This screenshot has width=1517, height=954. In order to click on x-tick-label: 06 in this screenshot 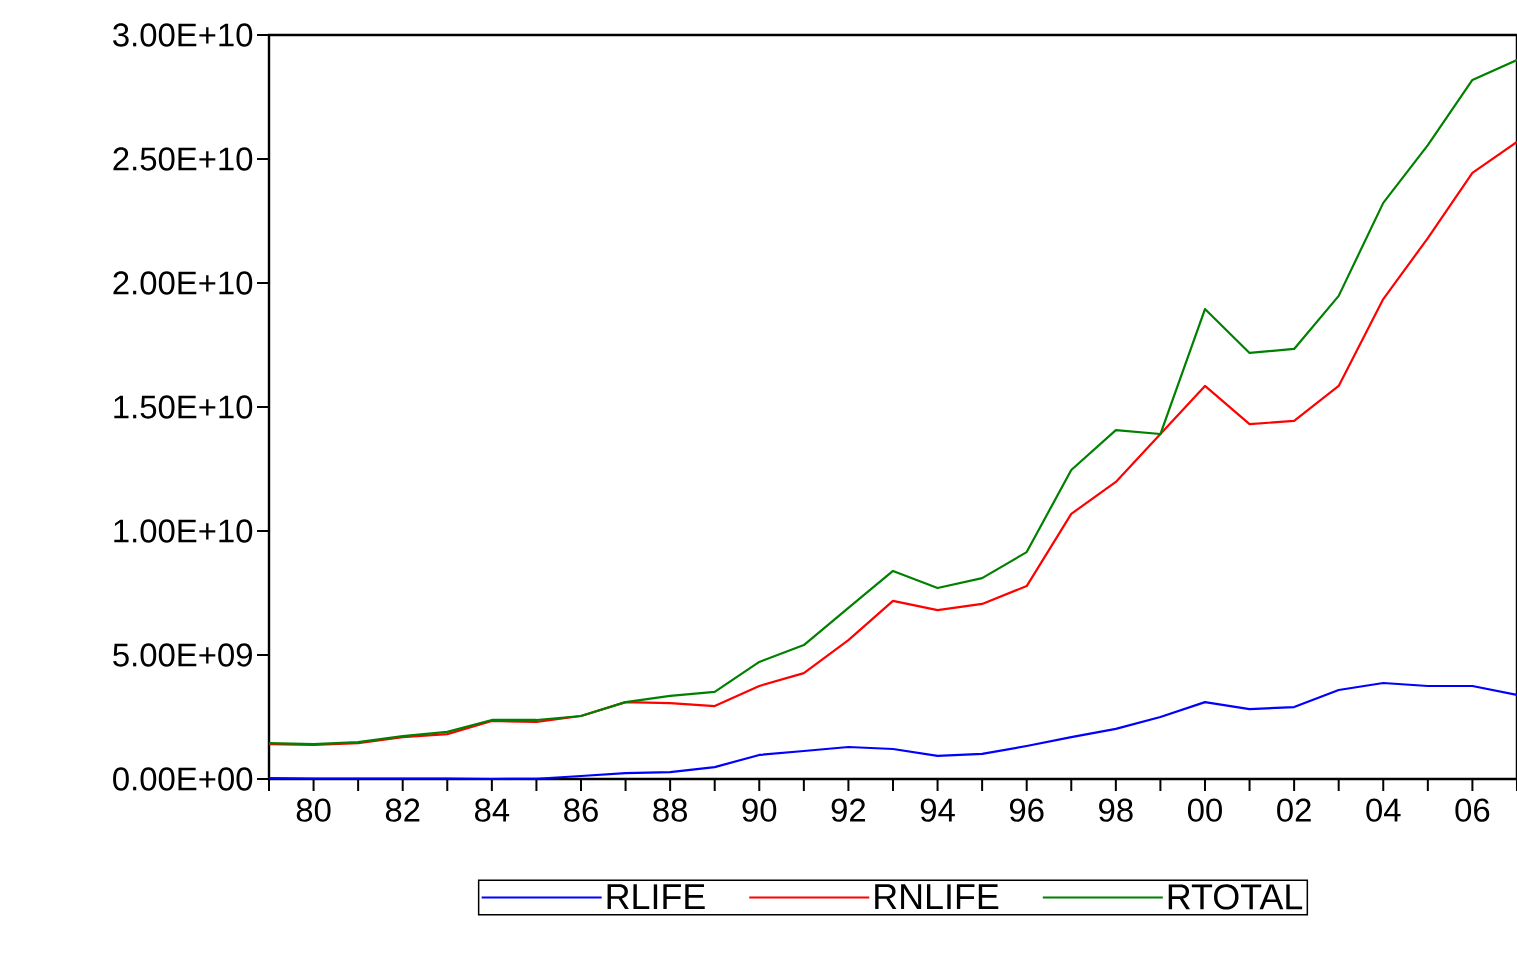, I will do `click(1472, 810)`.